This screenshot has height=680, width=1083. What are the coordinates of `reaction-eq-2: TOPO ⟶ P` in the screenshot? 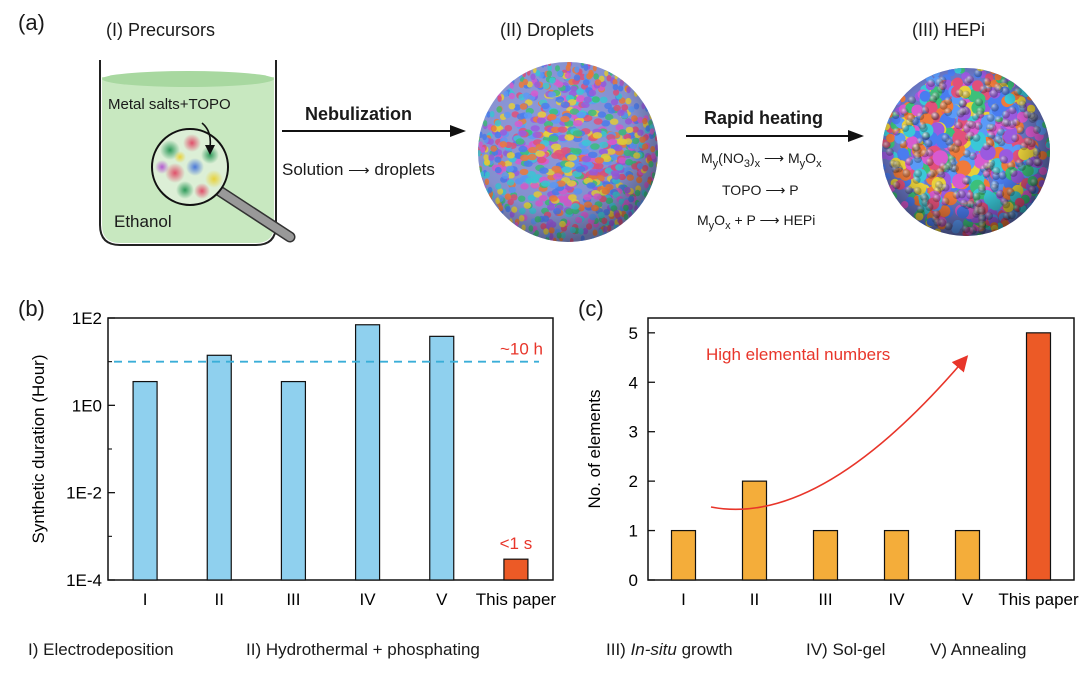 It's located at (760, 190).